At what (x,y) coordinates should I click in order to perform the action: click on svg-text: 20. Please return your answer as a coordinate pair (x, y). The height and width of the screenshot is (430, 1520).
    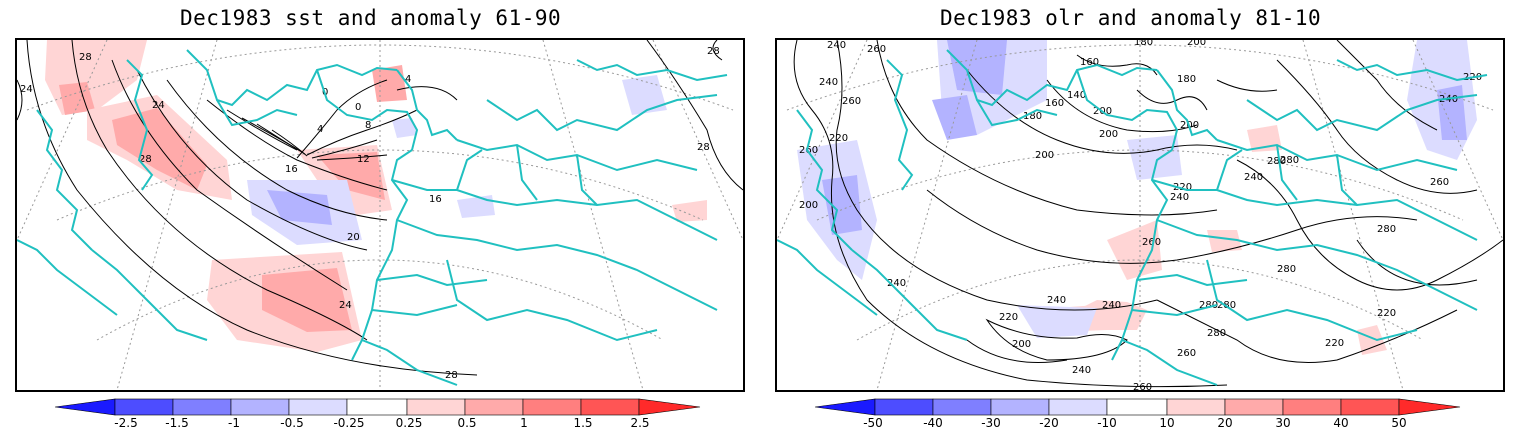
    Looking at the image, I should click on (353, 237).